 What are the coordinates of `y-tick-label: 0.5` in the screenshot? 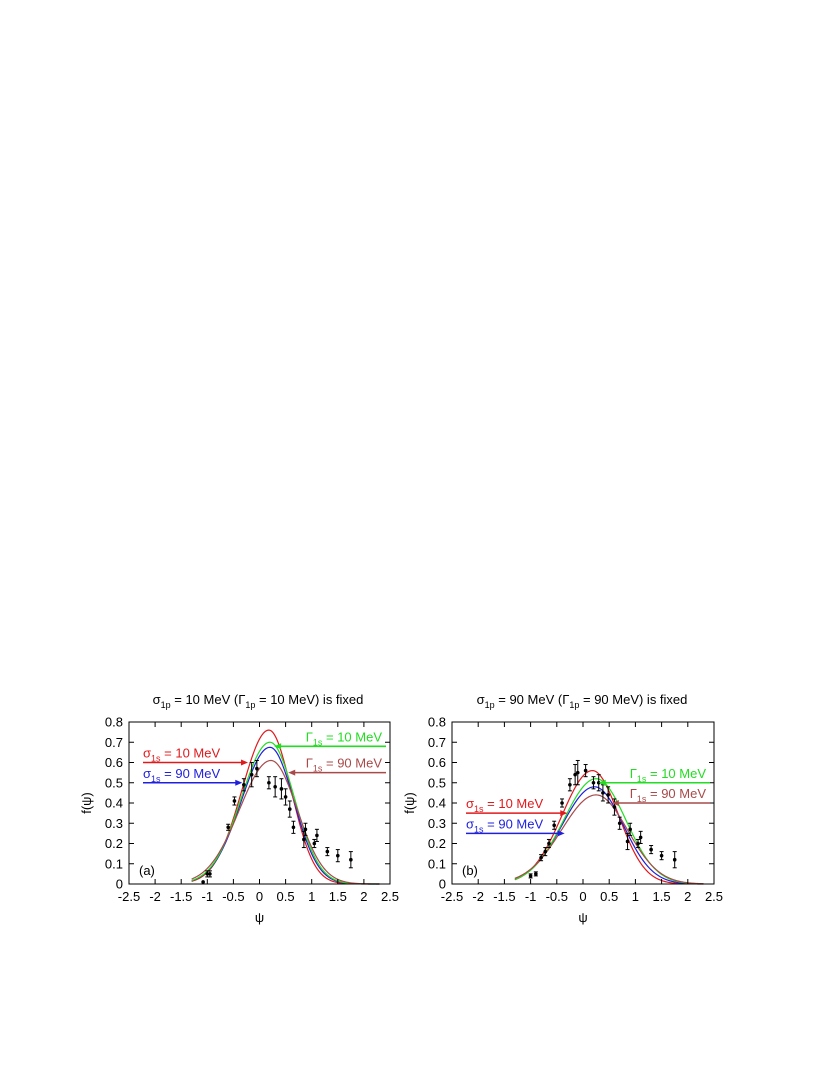 It's located at (114, 782).